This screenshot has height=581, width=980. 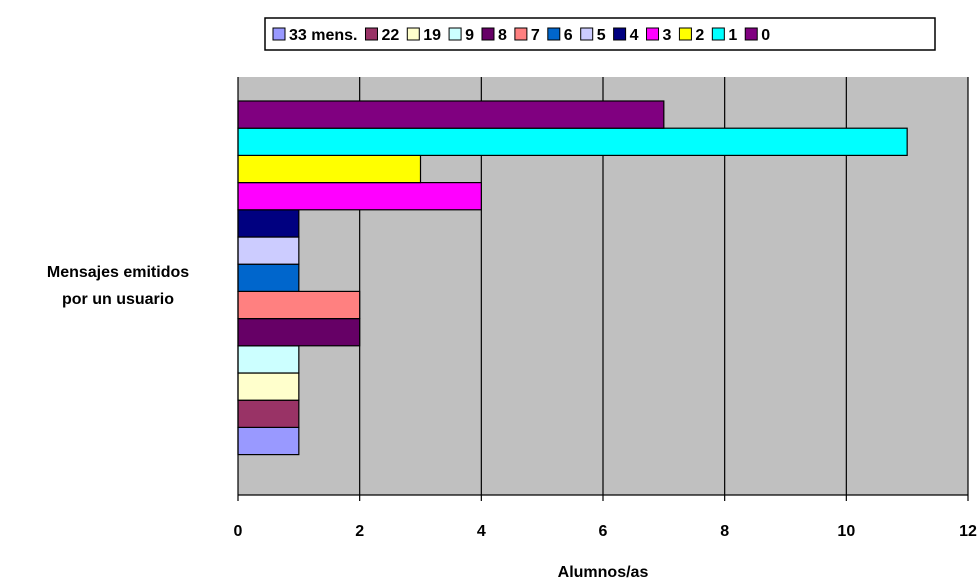 I want to click on legend: 33 mens. 22 19 9 8 7 6 5 4 3 2 1 0, so click(x=600, y=34).